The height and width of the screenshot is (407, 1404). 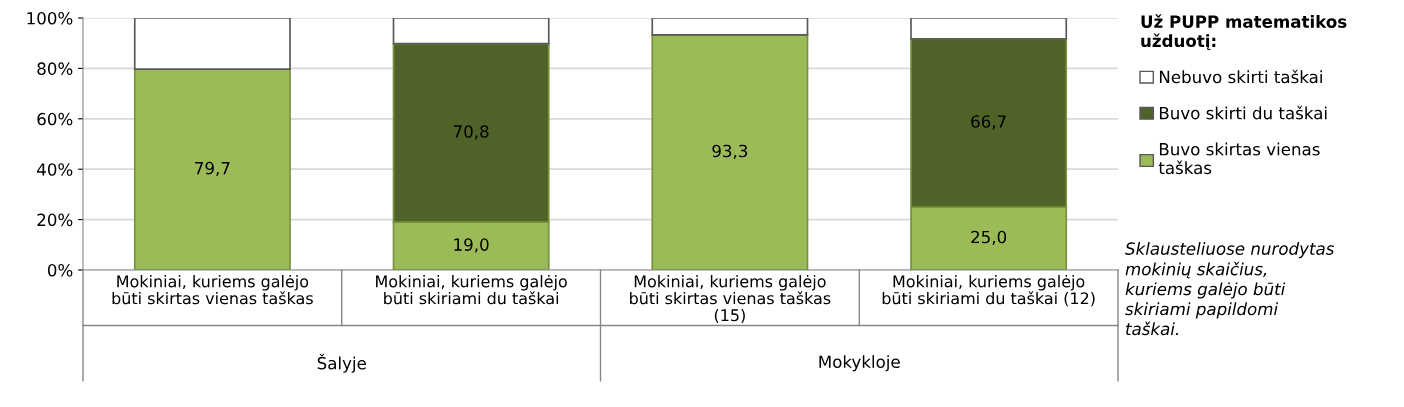 I want to click on y-tick-label: 80%, so click(x=55, y=68).